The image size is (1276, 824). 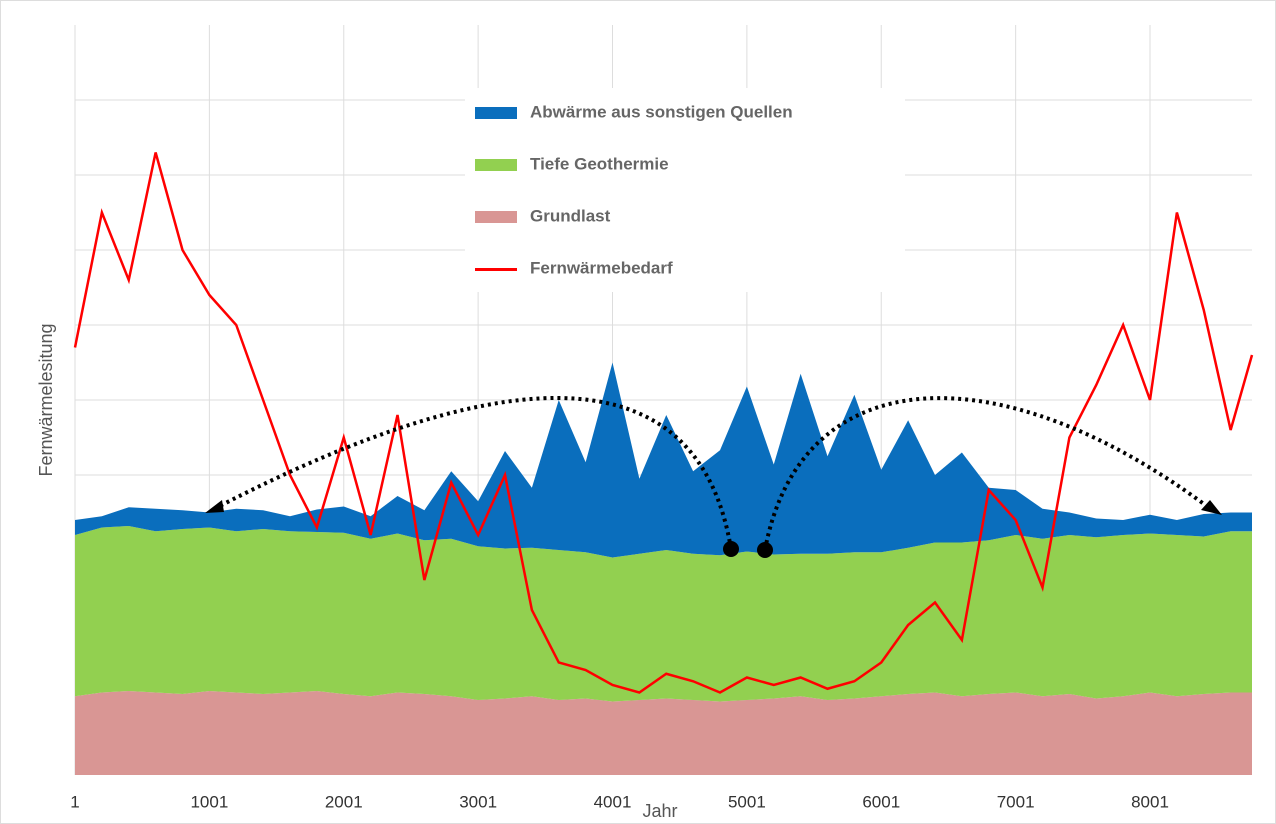 What do you see at coordinates (599, 163) in the screenshot?
I see `legend-label: Tiefe Geothermie` at bounding box center [599, 163].